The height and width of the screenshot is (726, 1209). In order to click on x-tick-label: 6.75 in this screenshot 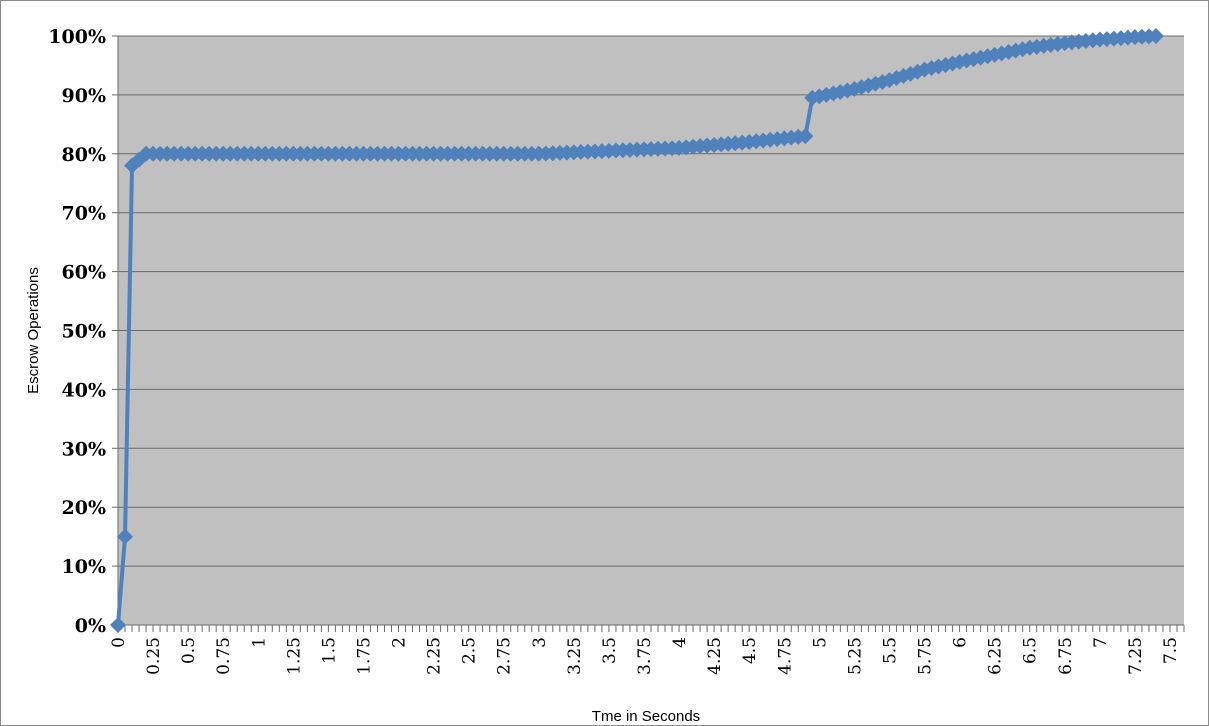, I will do `click(1066, 656)`.